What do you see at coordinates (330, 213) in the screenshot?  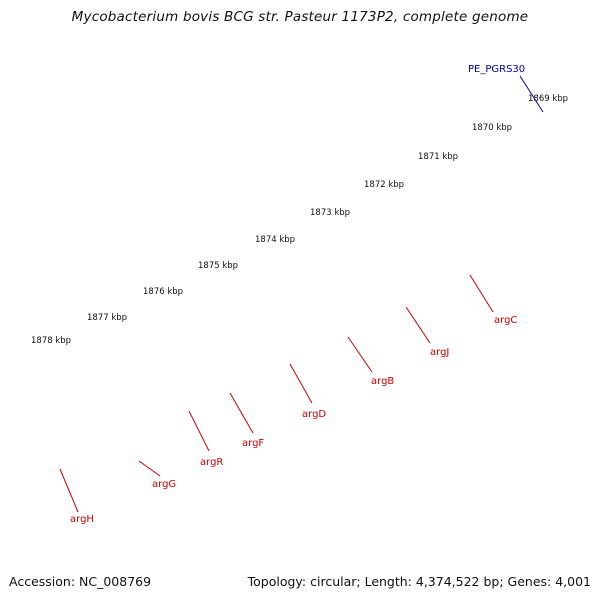 I see `kbp-label: 1873 kbp` at bounding box center [330, 213].